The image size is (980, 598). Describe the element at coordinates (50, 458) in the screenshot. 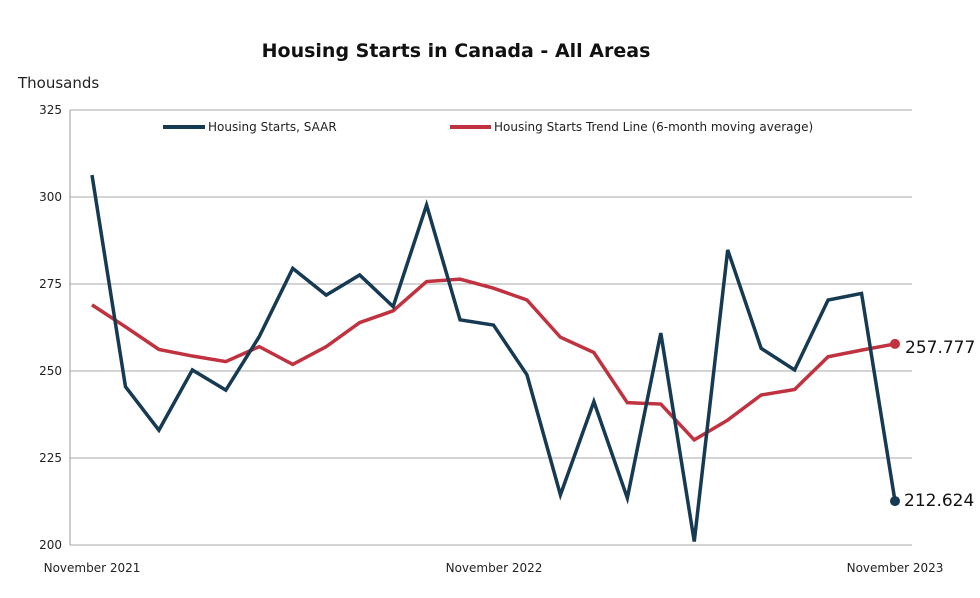

I see `y-tick-label: 225` at that location.